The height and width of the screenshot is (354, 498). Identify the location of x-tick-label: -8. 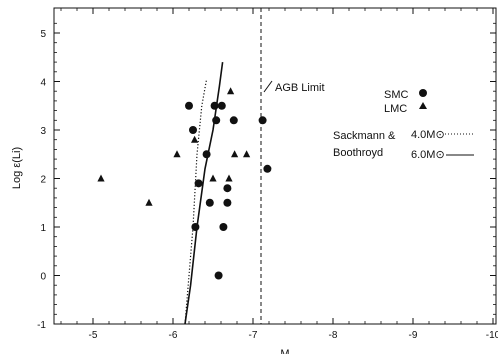
(333, 335).